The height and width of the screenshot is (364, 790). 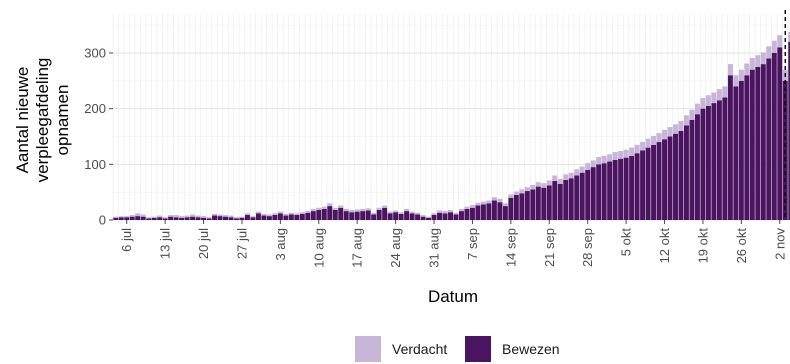 What do you see at coordinates (457, 349) in the screenshot?
I see `legend: Verdacht Bewezen` at bounding box center [457, 349].